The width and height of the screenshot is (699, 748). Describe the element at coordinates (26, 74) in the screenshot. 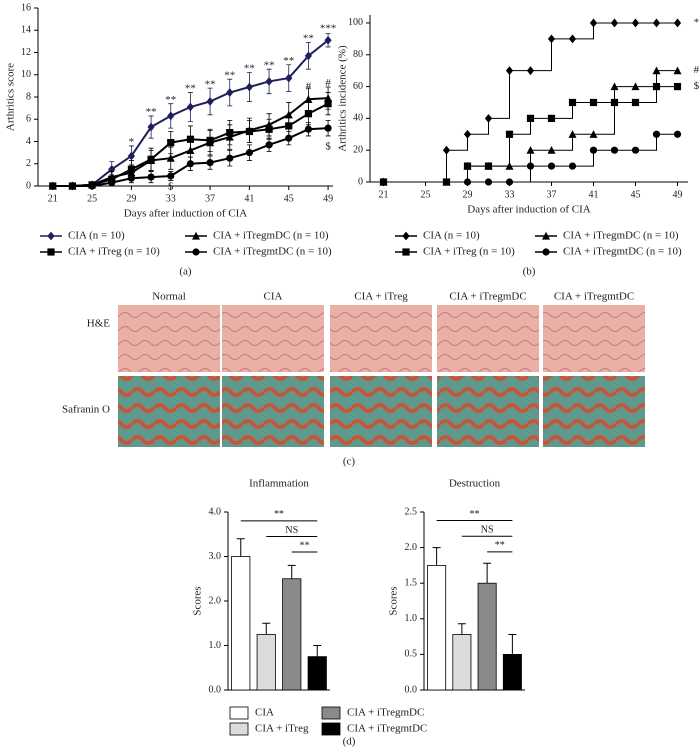

I see `y-tick-label: 10` at that location.